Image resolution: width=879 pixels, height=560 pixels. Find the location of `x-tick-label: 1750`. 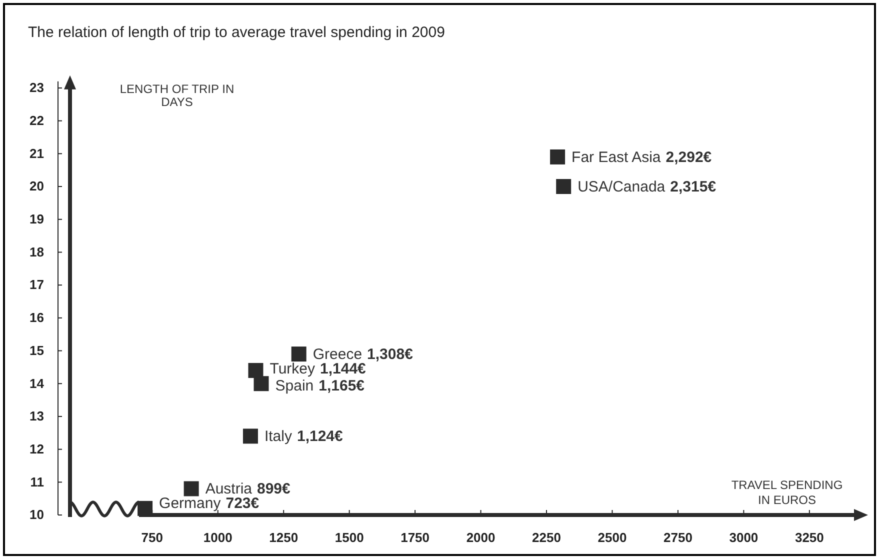

x-tick-label: 1750 is located at coordinates (415, 538).